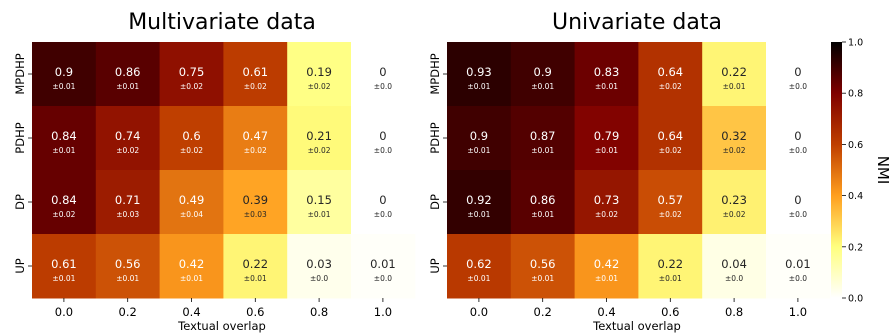  Describe the element at coordinates (855, 94) in the screenshot. I see `colorbar-tick-label: 0.8` at that location.